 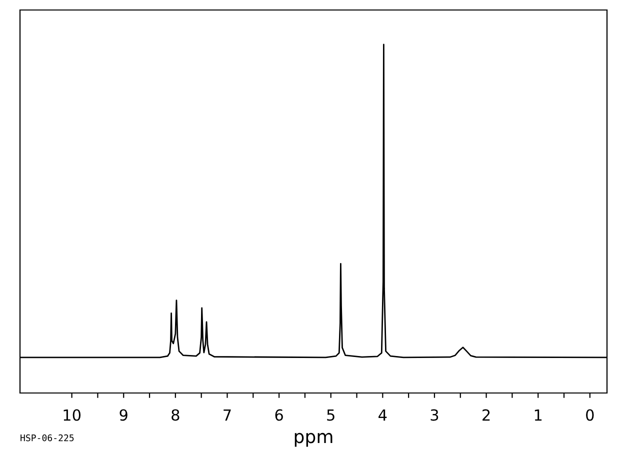 What do you see at coordinates (538, 415) in the screenshot?
I see `x-tick-label: 1` at bounding box center [538, 415].